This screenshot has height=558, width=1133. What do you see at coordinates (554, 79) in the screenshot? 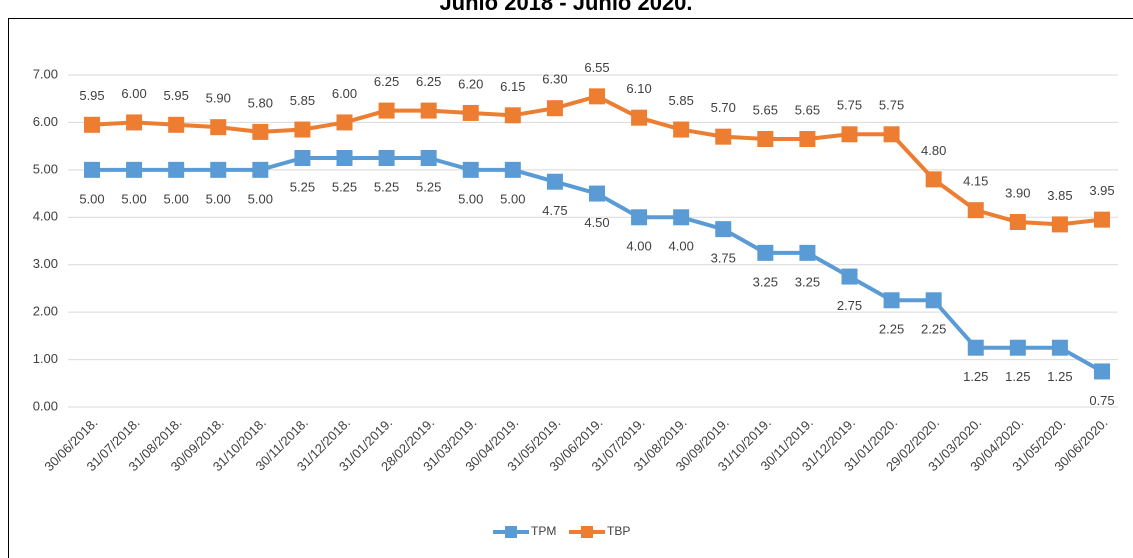
I see `data-label: 6.30` at bounding box center [554, 79].